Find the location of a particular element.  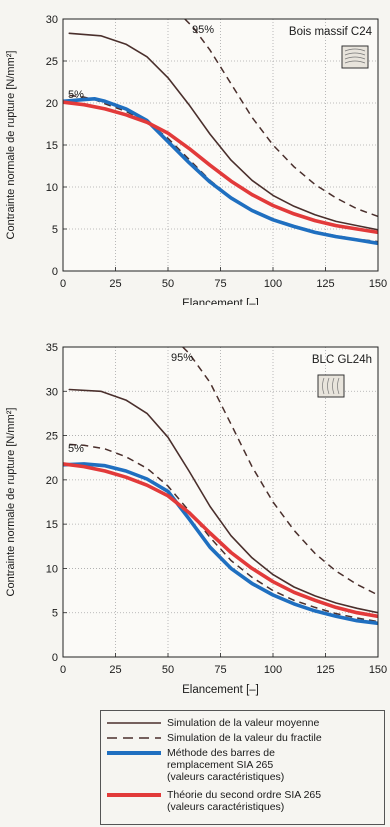

material-label: BLC GL24h is located at coordinates (342, 360).